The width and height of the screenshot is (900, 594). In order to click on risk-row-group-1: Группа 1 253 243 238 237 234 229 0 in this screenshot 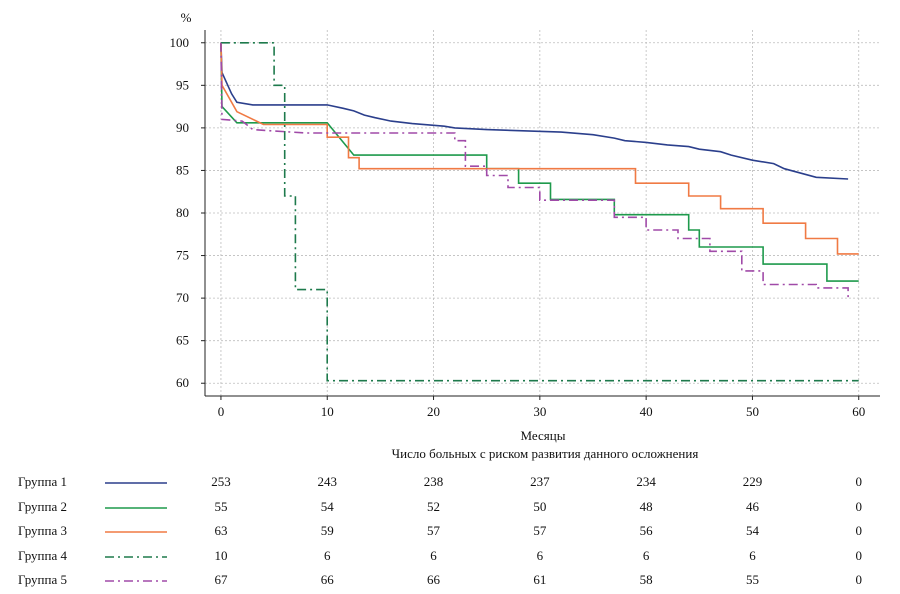, I will do `click(450, 484)`.